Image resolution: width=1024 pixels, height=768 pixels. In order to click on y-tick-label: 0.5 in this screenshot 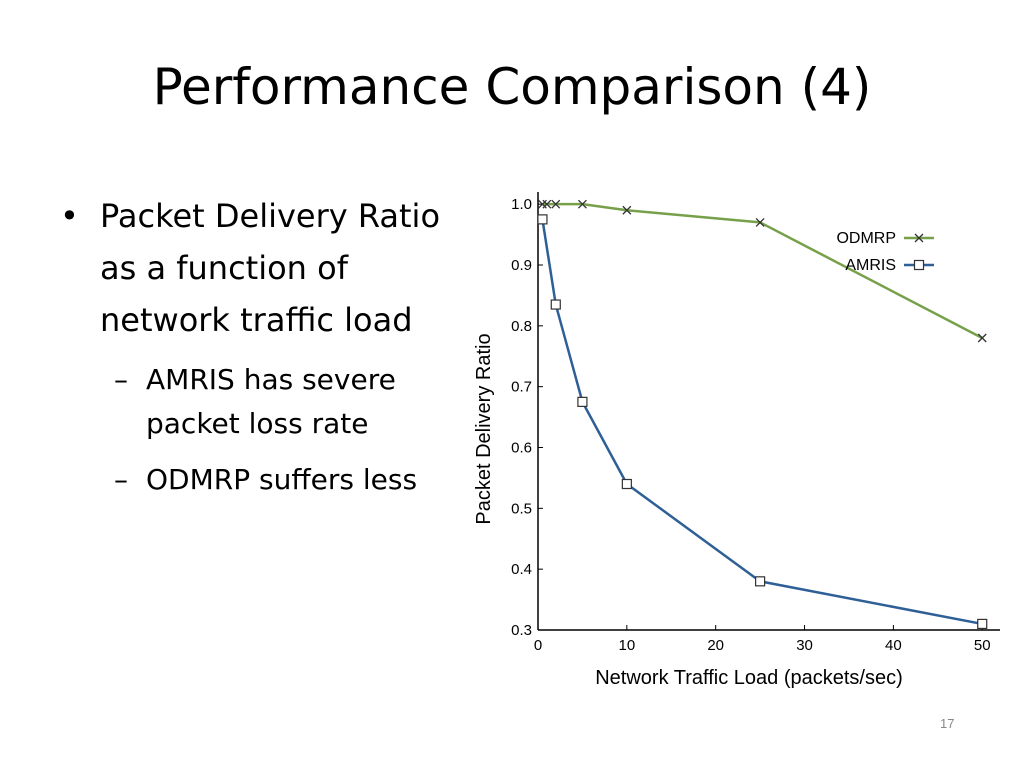, I will do `click(521, 508)`.